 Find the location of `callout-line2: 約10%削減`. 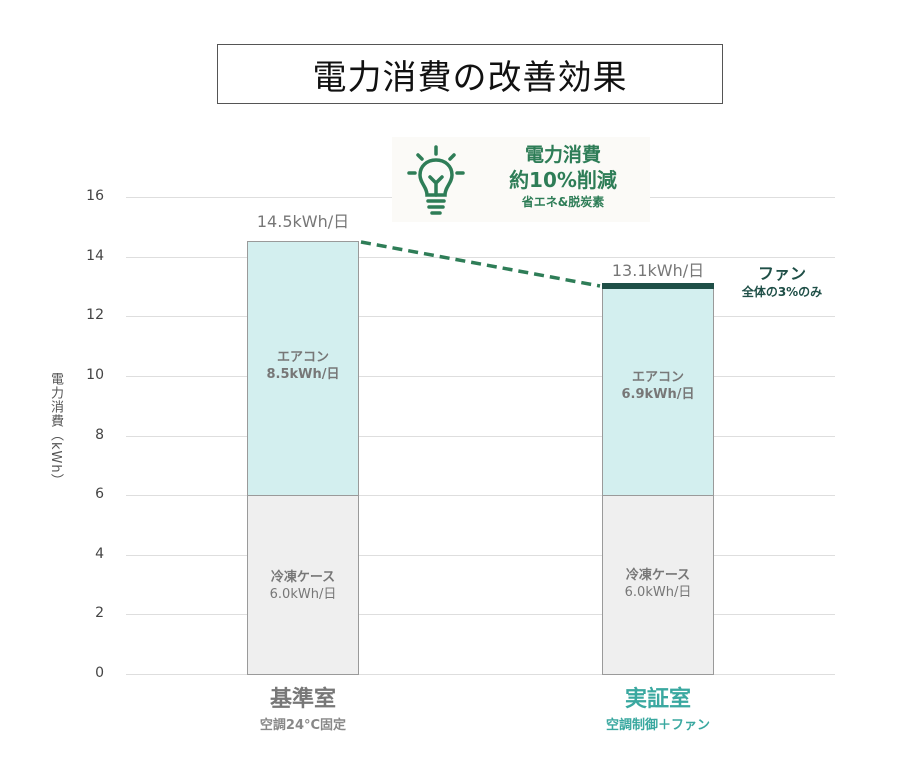

callout-line2: 約10%削減 is located at coordinates (563, 180).